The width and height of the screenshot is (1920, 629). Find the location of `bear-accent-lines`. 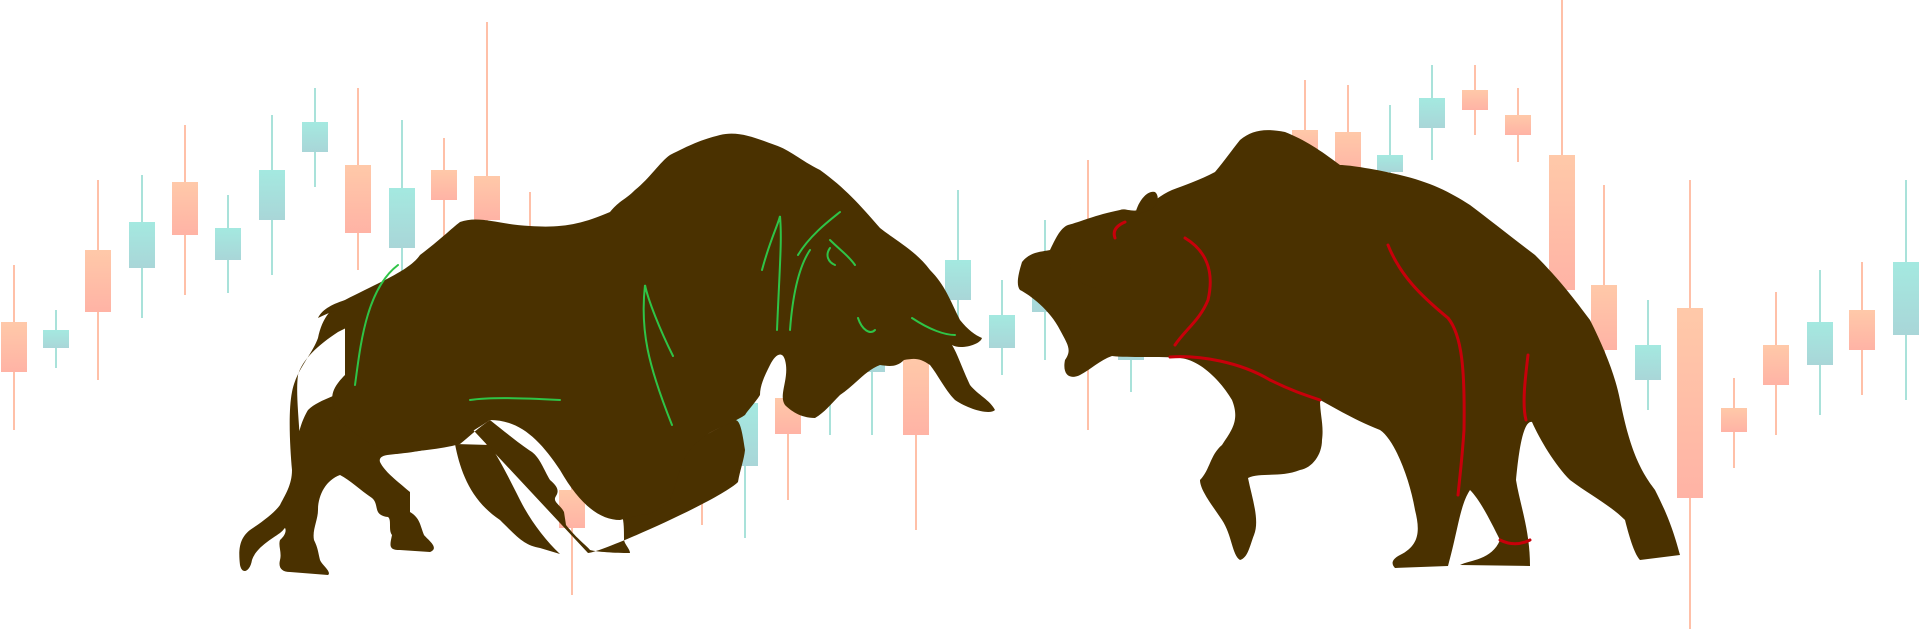

bear-accent-lines is located at coordinates (1322, 383).